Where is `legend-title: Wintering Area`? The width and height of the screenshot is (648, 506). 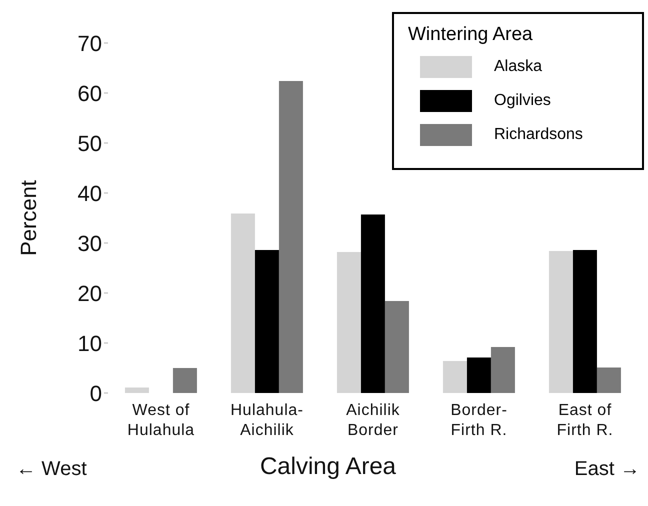
legend-title: Wintering Area is located at coordinates (471, 35).